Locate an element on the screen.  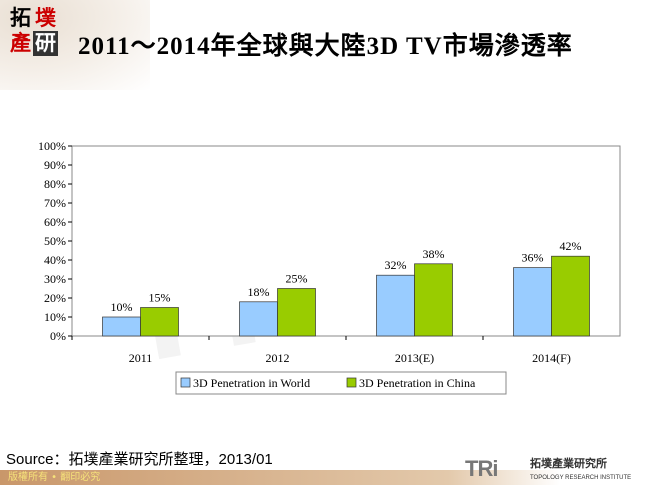
logo-char: 研 is located at coordinates (45, 43).